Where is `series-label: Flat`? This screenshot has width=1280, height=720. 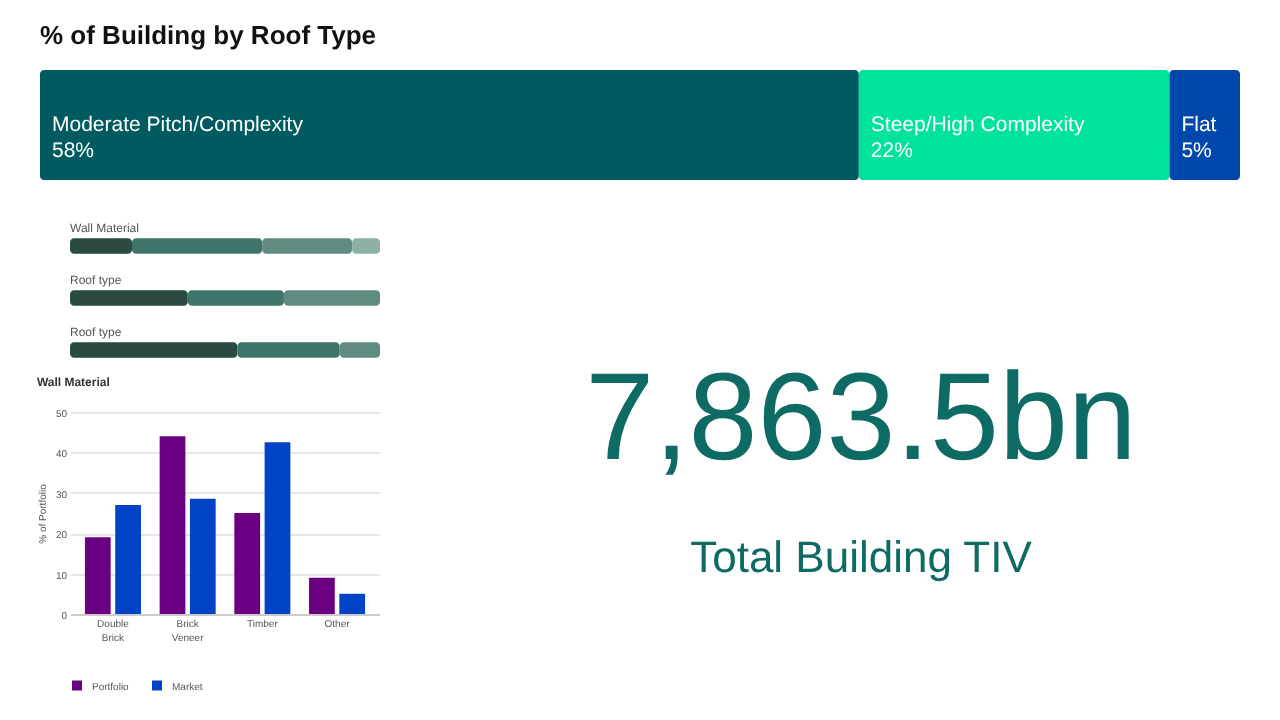 series-label: Flat is located at coordinates (1199, 125).